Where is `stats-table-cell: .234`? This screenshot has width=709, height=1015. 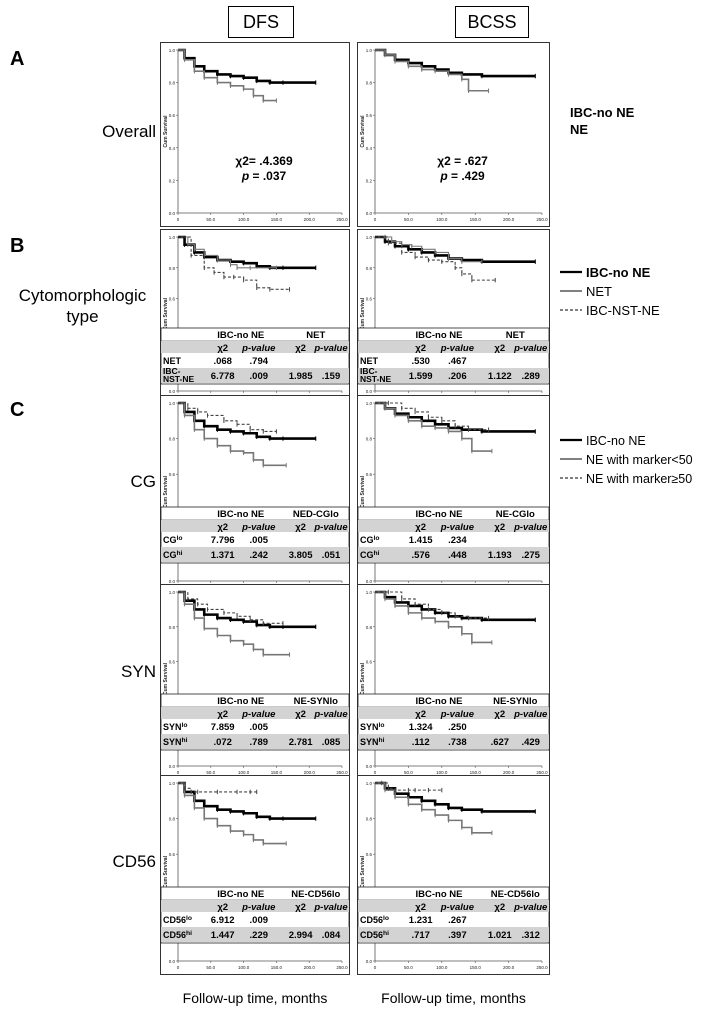 stats-table-cell: .234 is located at coordinates (457, 540).